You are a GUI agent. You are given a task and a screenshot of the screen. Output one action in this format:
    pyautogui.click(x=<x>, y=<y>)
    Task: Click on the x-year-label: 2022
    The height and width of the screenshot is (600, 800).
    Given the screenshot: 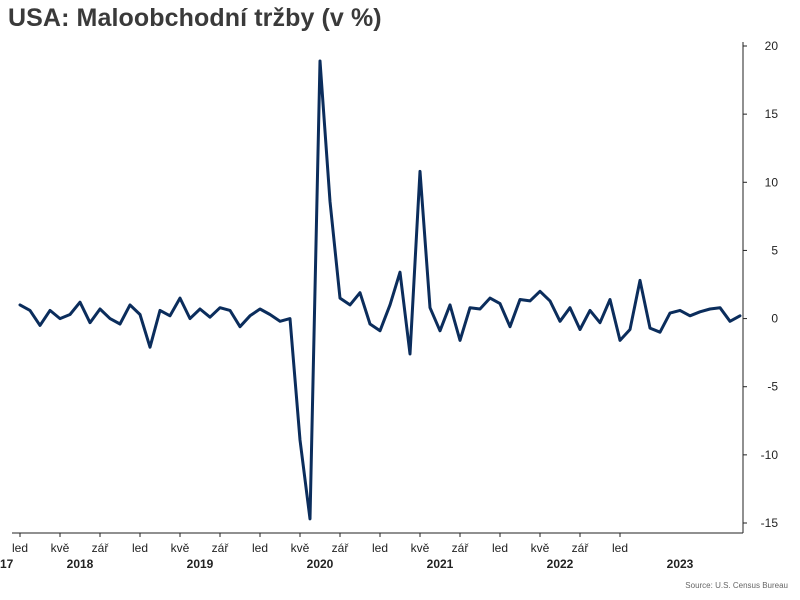 What is the action you would take?
    pyautogui.click(x=560, y=564)
    